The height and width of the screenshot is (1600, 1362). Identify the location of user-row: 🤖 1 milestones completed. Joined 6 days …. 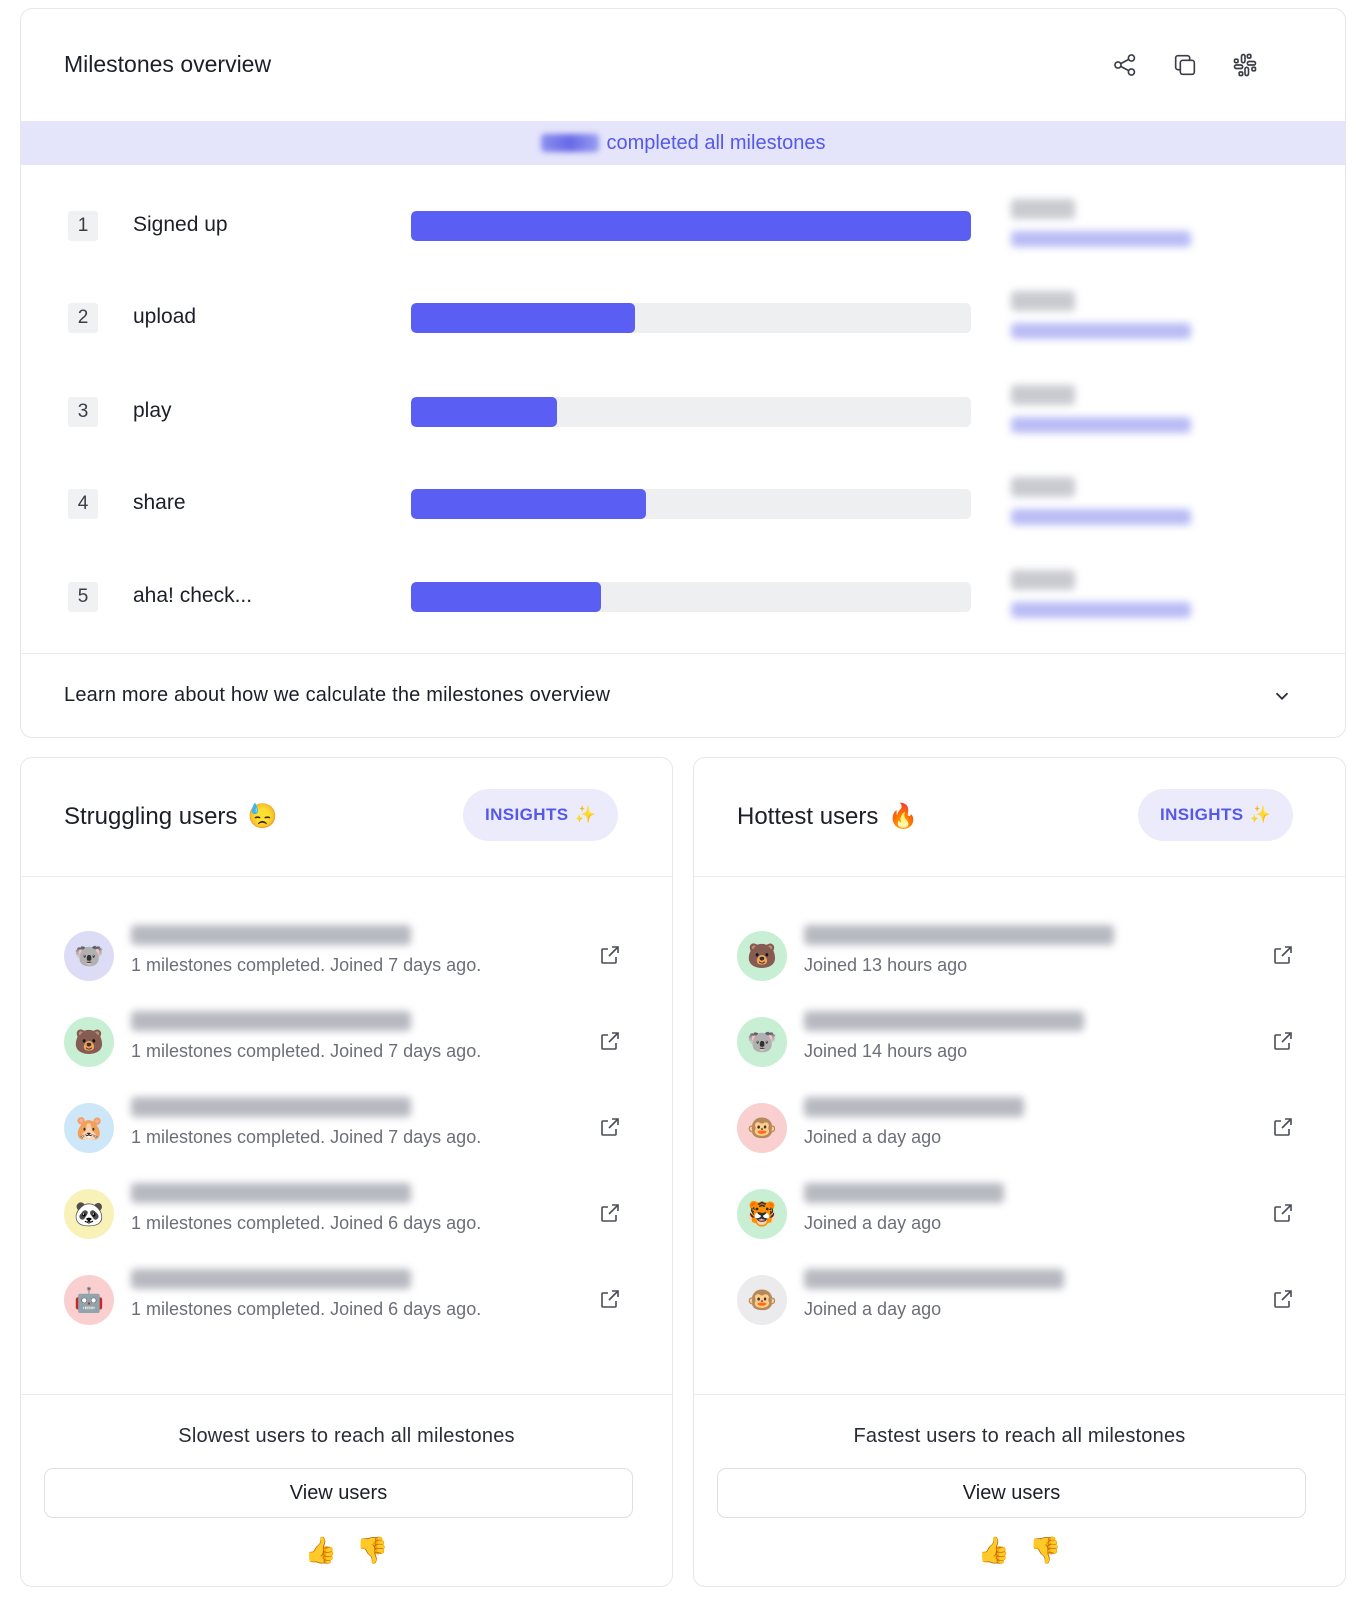
(346, 1300).